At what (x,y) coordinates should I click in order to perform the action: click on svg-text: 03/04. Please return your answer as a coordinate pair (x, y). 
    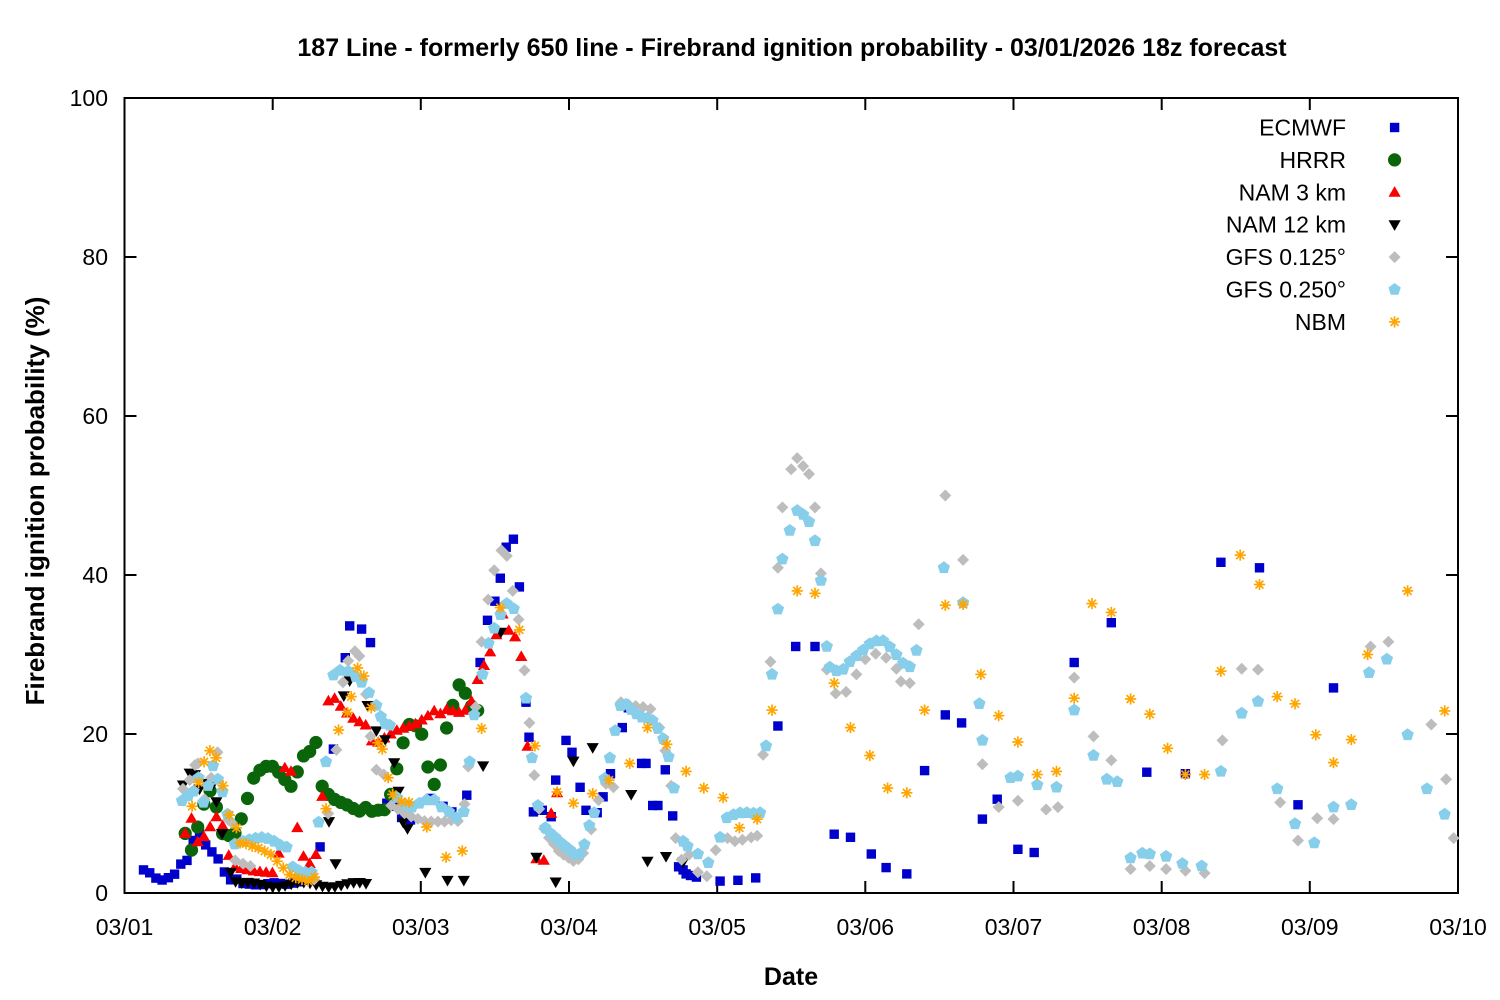
    Looking at the image, I should click on (569, 927).